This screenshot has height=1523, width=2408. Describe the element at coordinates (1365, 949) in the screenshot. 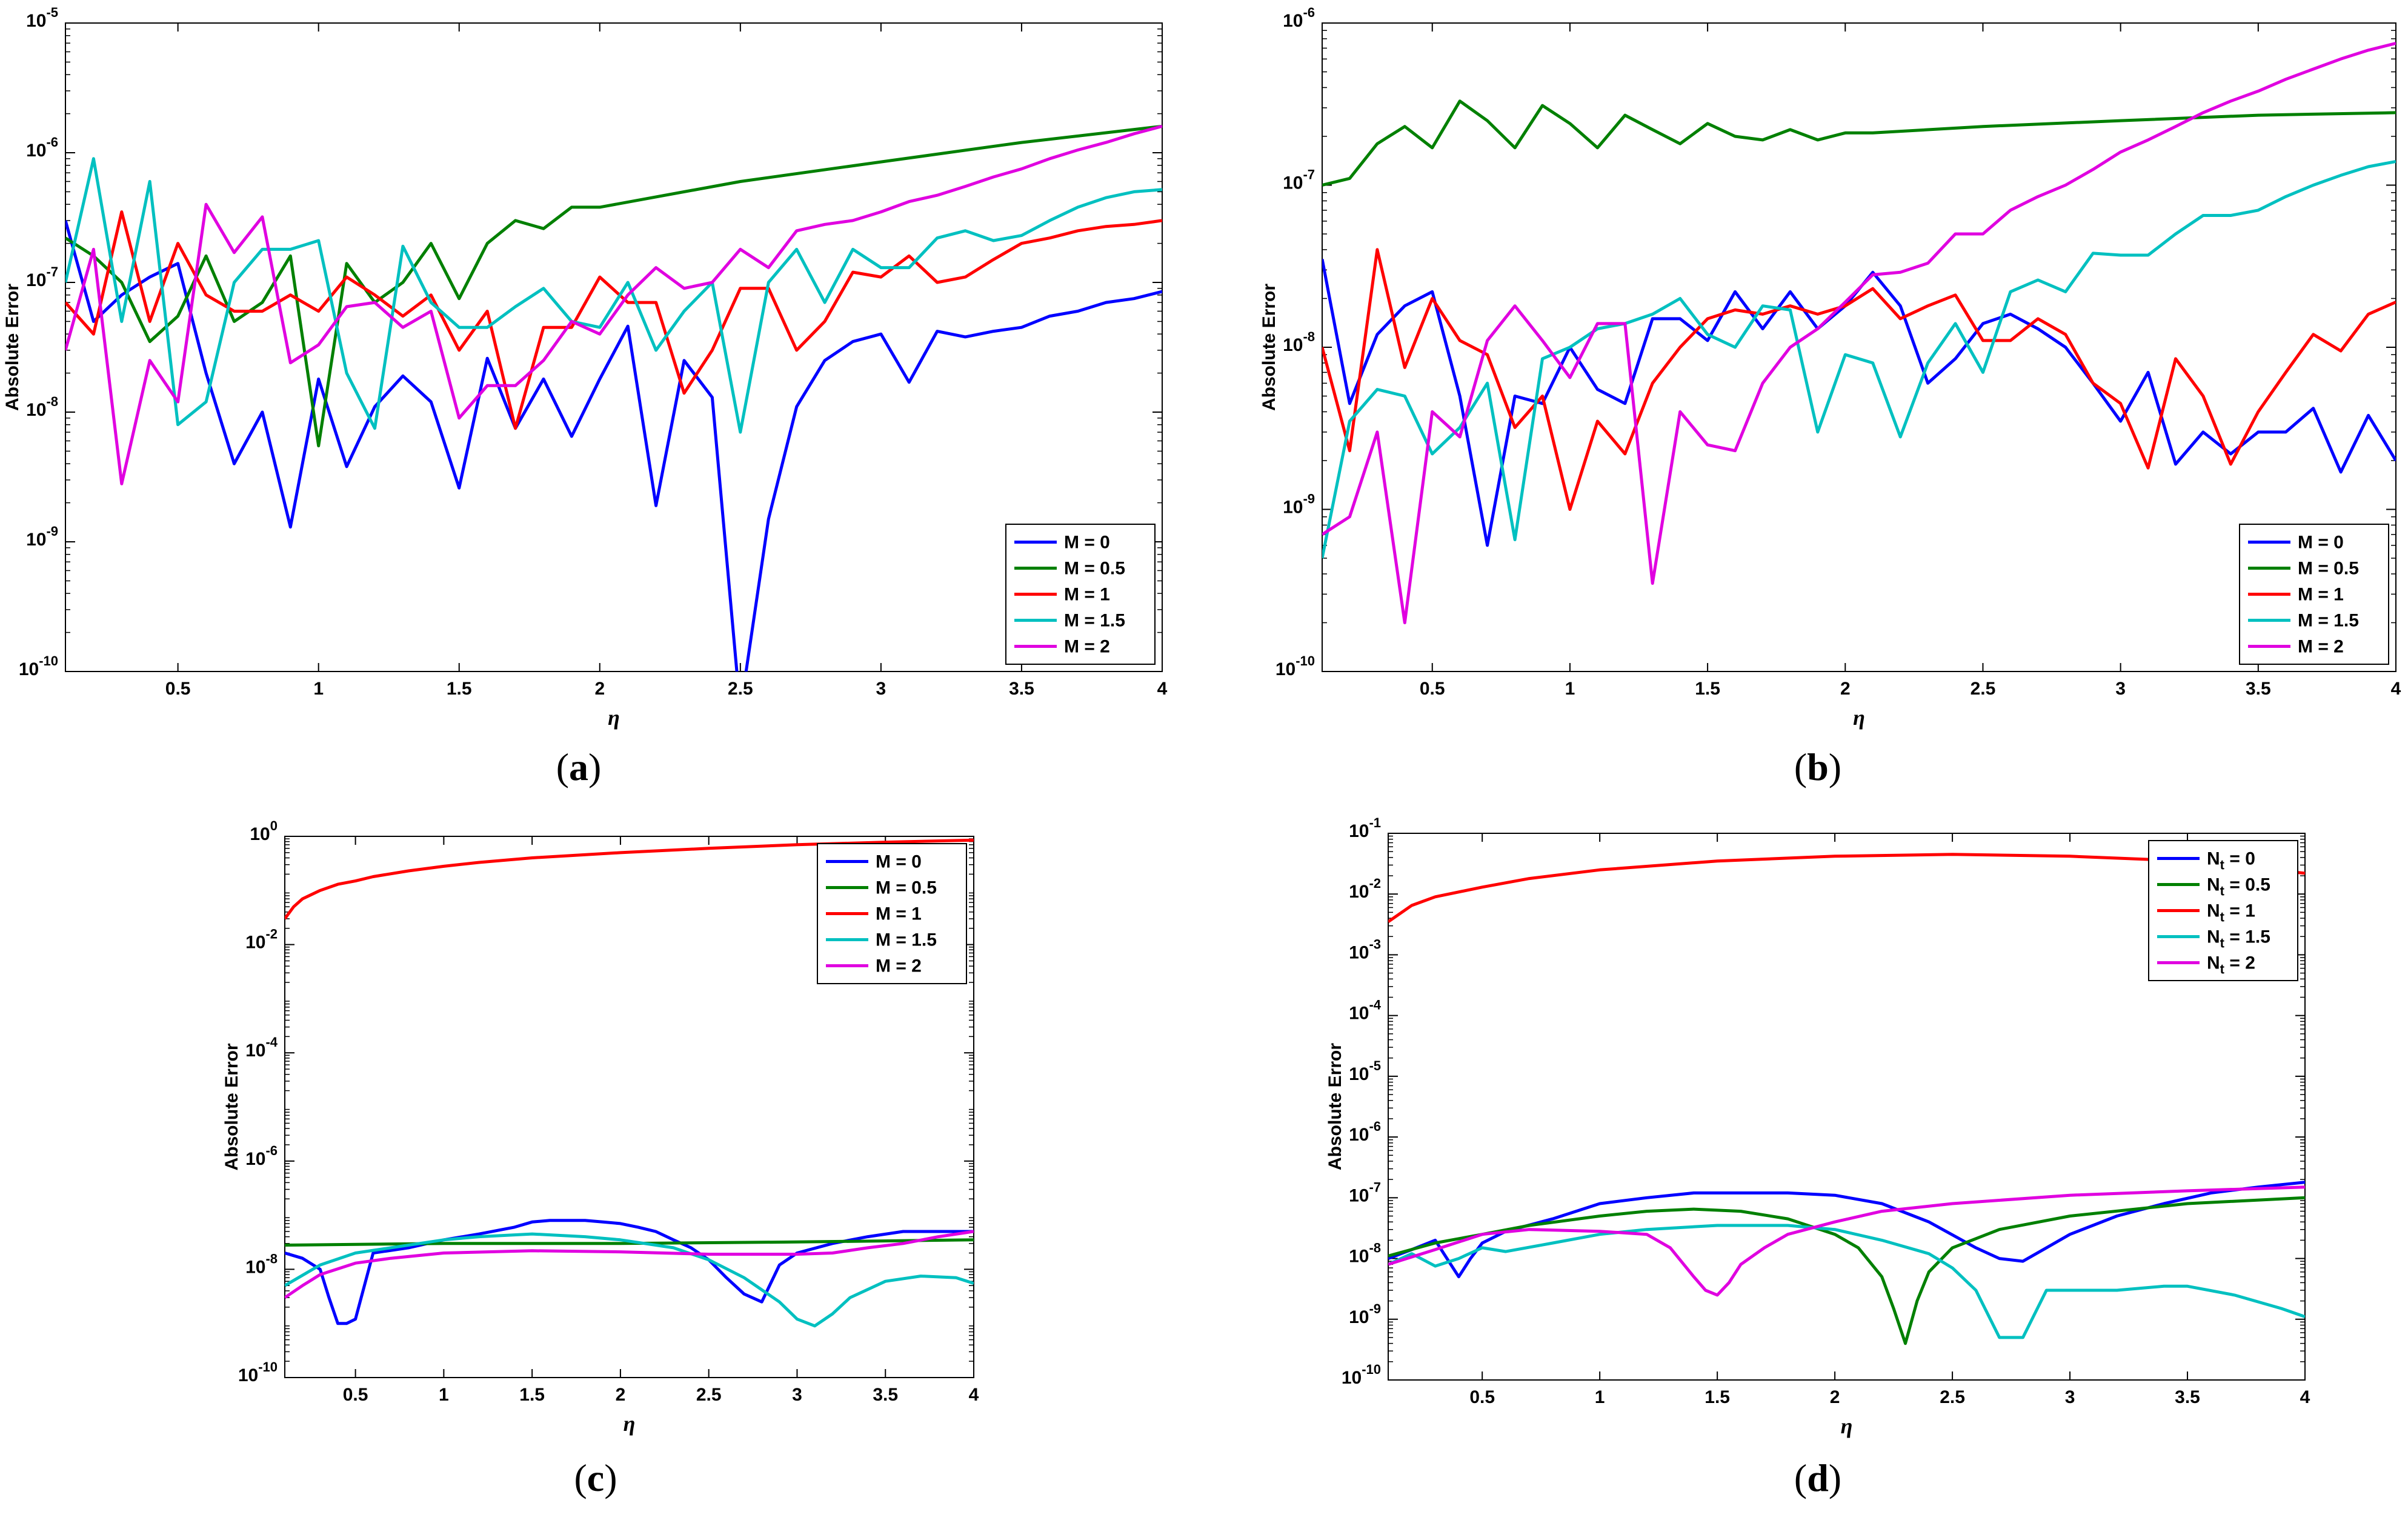

I see `y-tick-label: 10⁻³` at that location.